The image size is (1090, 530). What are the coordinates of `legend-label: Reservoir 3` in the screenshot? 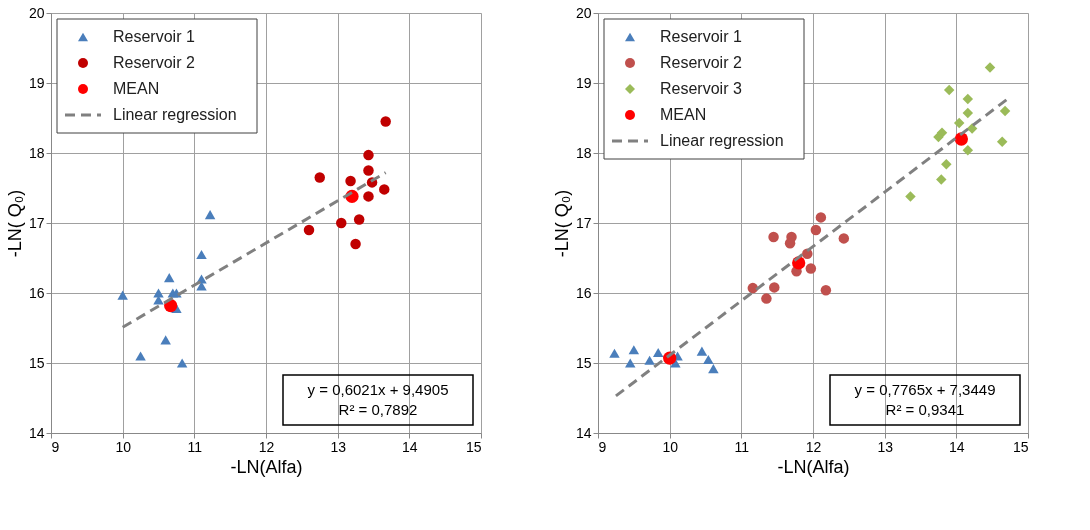 It's located at (701, 88).